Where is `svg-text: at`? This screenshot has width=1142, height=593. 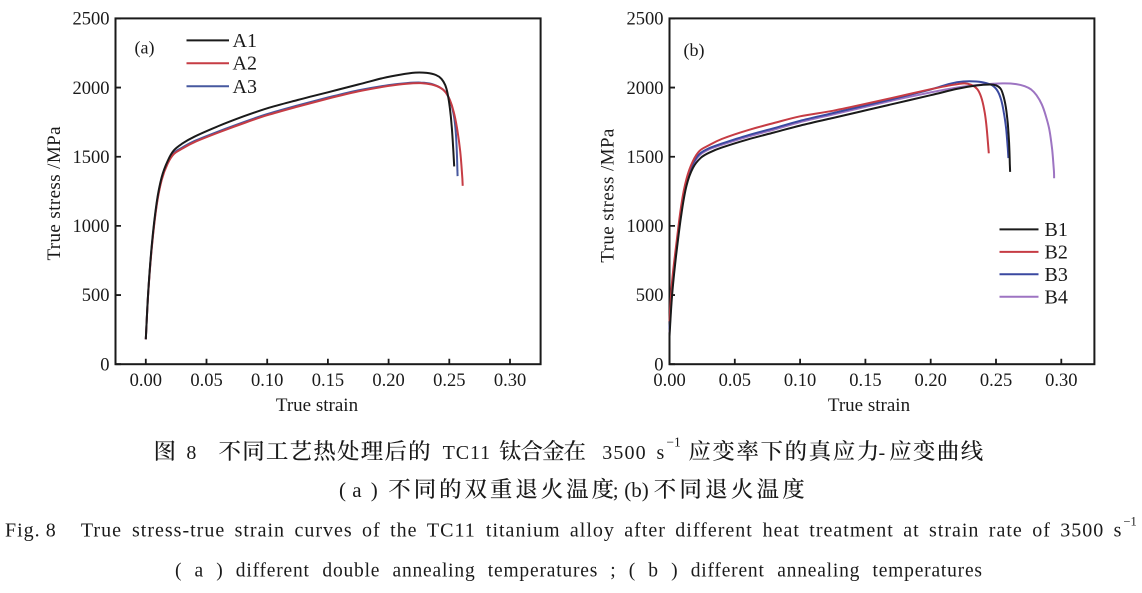
svg-text: at is located at coordinates (911, 531).